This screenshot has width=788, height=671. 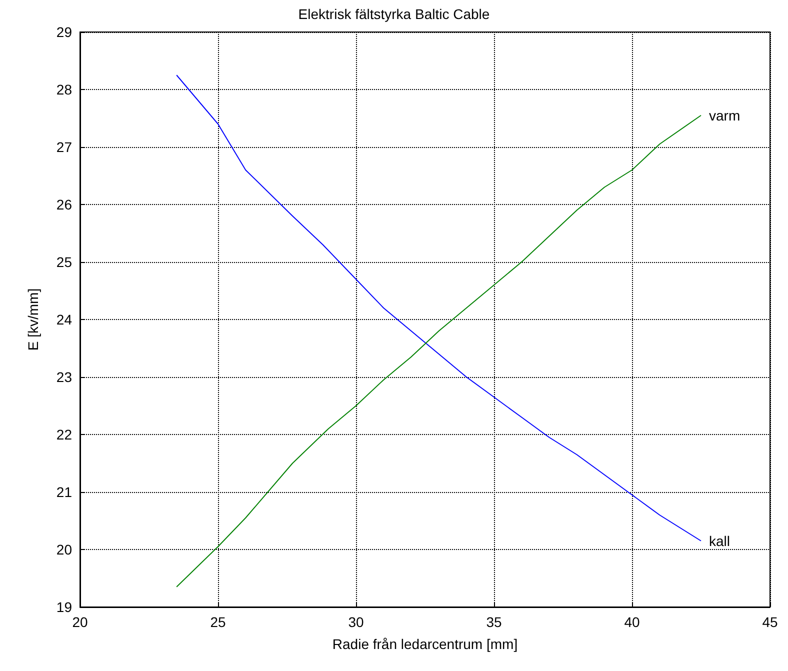 I want to click on series-label: varm, so click(x=724, y=115).